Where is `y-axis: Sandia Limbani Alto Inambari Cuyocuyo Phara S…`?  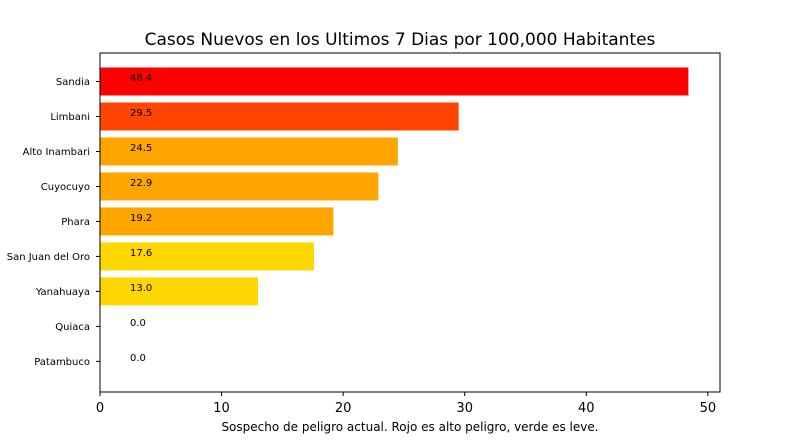 y-axis: Sandia Limbani Alto Inambari Cuyocuyo Phara S… is located at coordinates (53, 222).